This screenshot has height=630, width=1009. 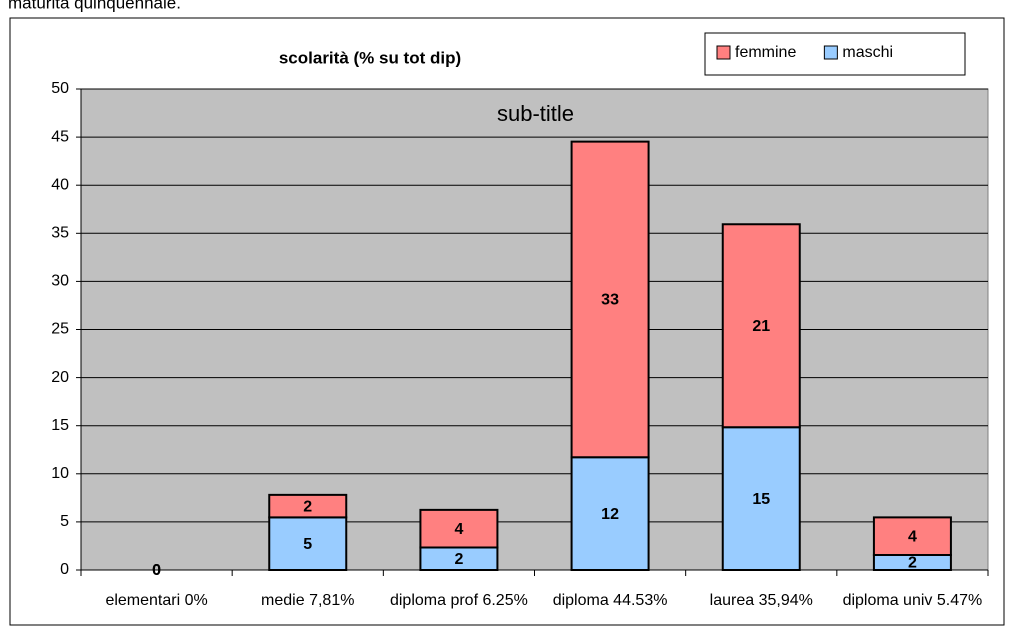 I want to click on data-label: 5, so click(x=307, y=544).